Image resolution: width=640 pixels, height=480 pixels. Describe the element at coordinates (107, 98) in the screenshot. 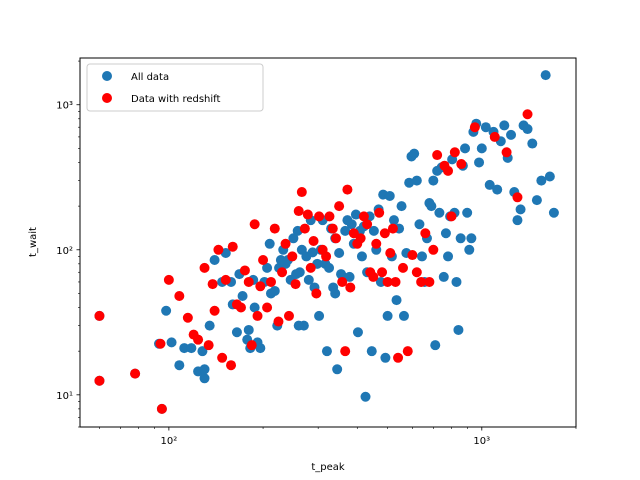

I see `legend-marker-redshift` at that location.